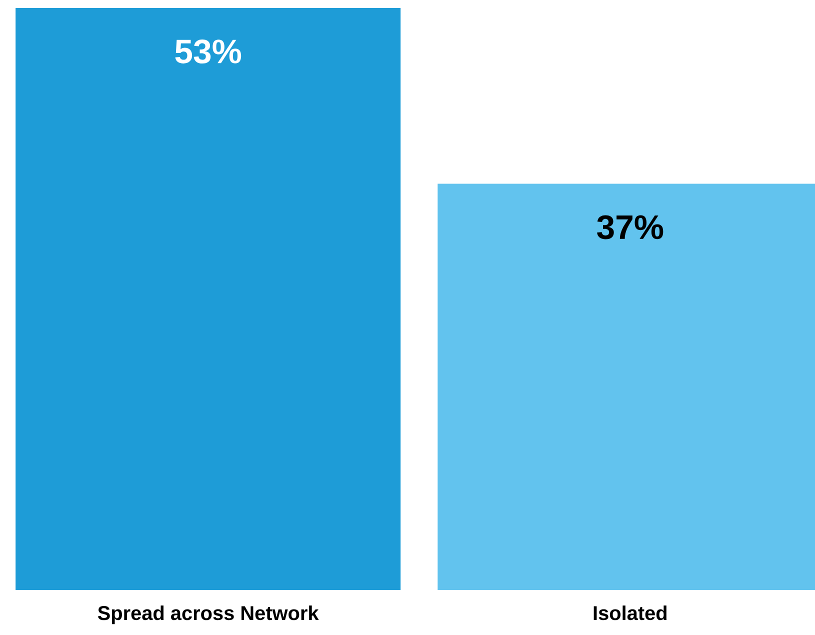  What do you see at coordinates (208, 615) in the screenshot?
I see `x-tick-label: Spread across Network` at bounding box center [208, 615].